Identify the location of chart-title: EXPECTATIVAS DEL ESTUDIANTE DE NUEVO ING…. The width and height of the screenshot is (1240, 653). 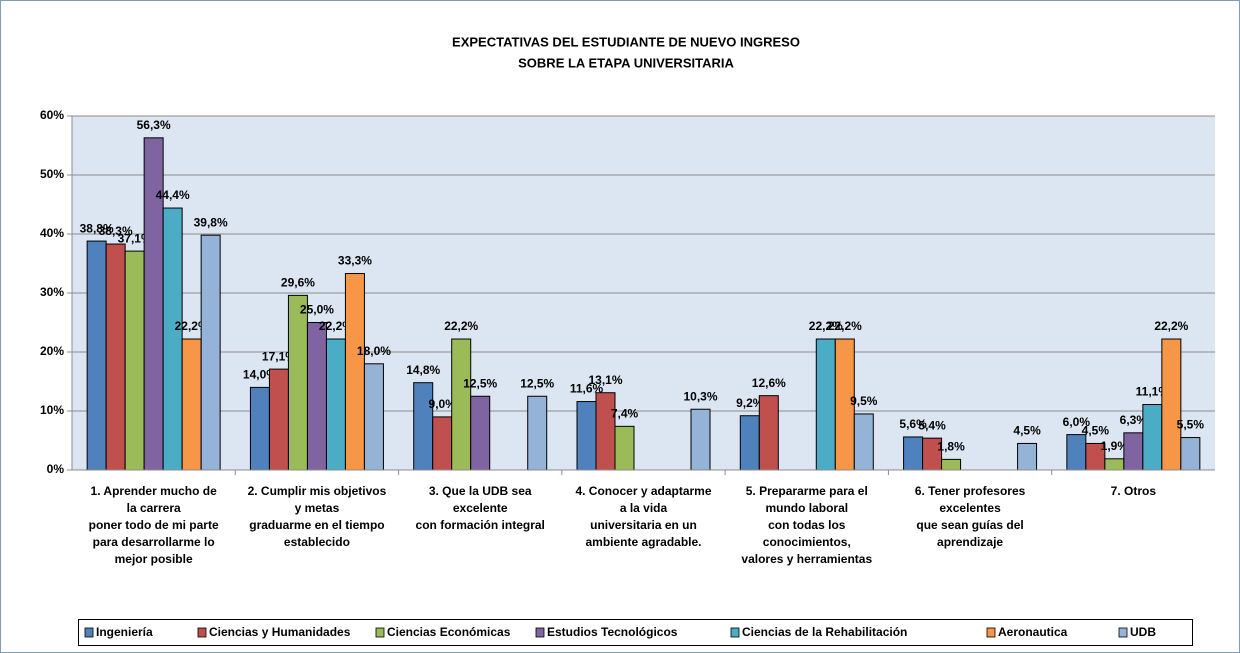
(626, 41).